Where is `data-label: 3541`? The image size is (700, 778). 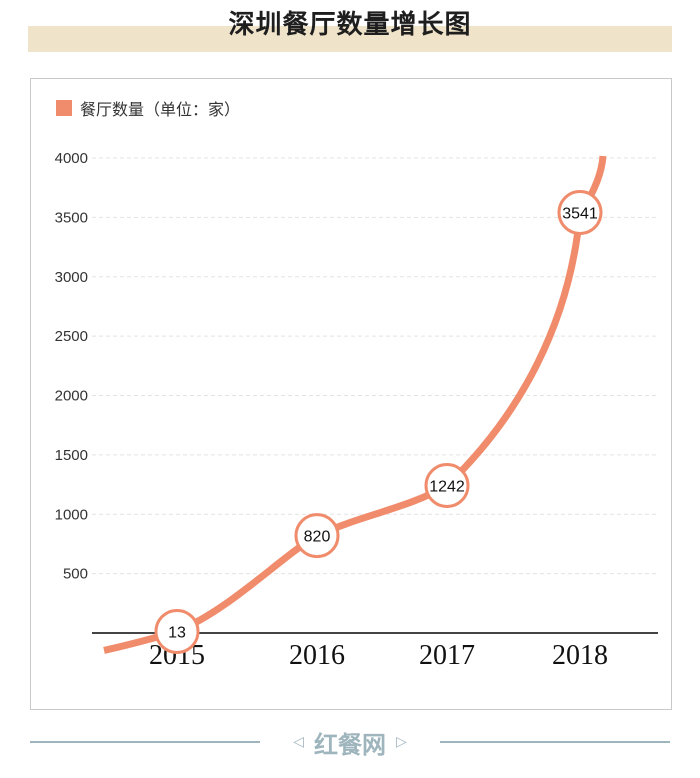 data-label: 3541 is located at coordinates (580, 214).